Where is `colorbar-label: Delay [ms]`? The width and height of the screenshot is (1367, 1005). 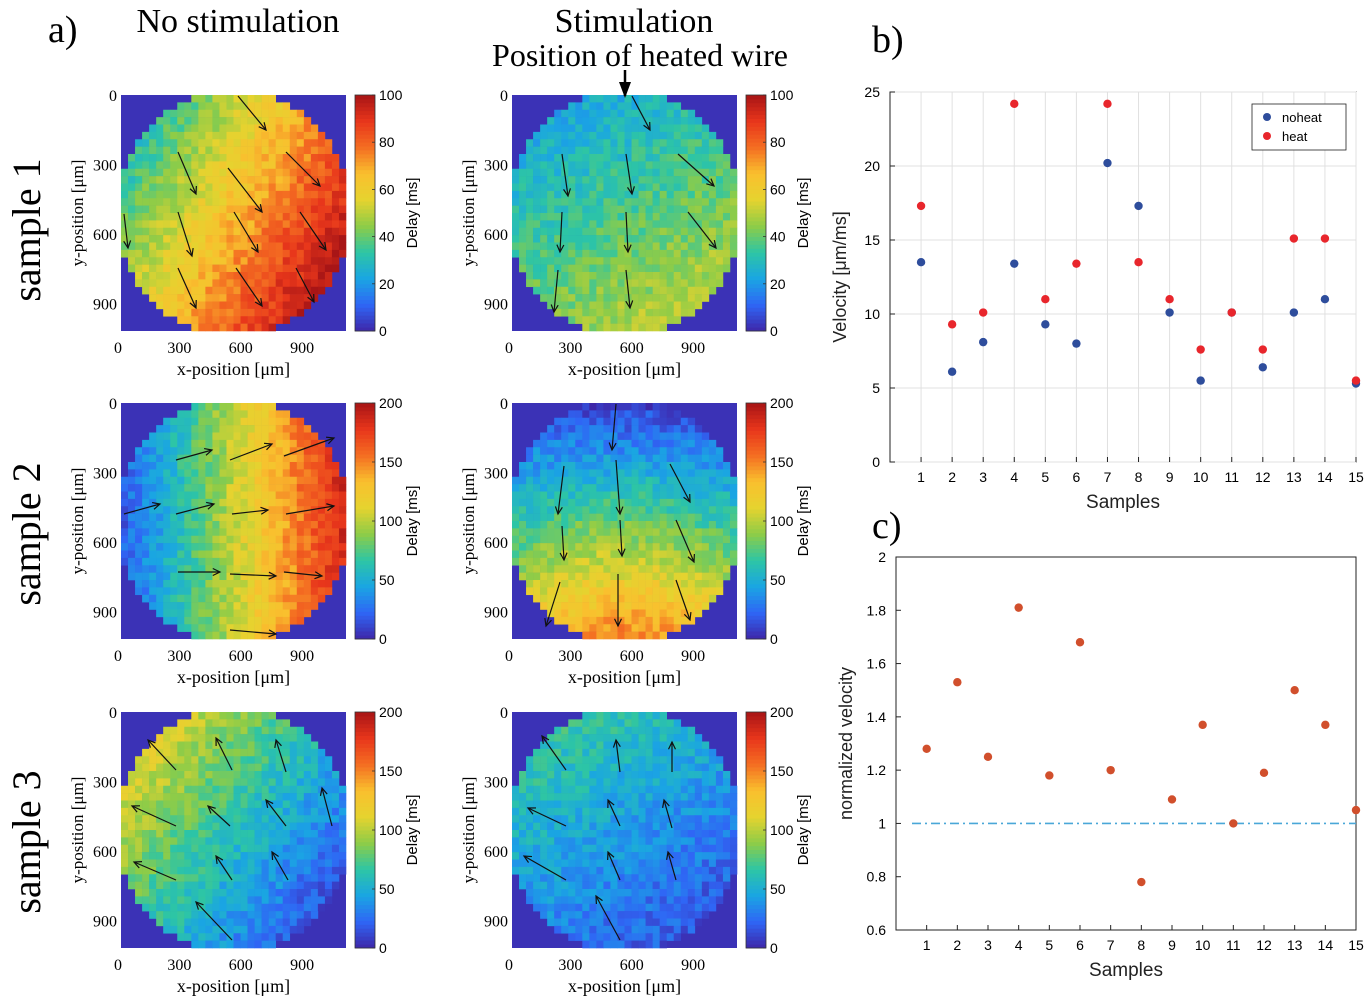
colorbar-label: Delay [ms] is located at coordinates (803, 521).